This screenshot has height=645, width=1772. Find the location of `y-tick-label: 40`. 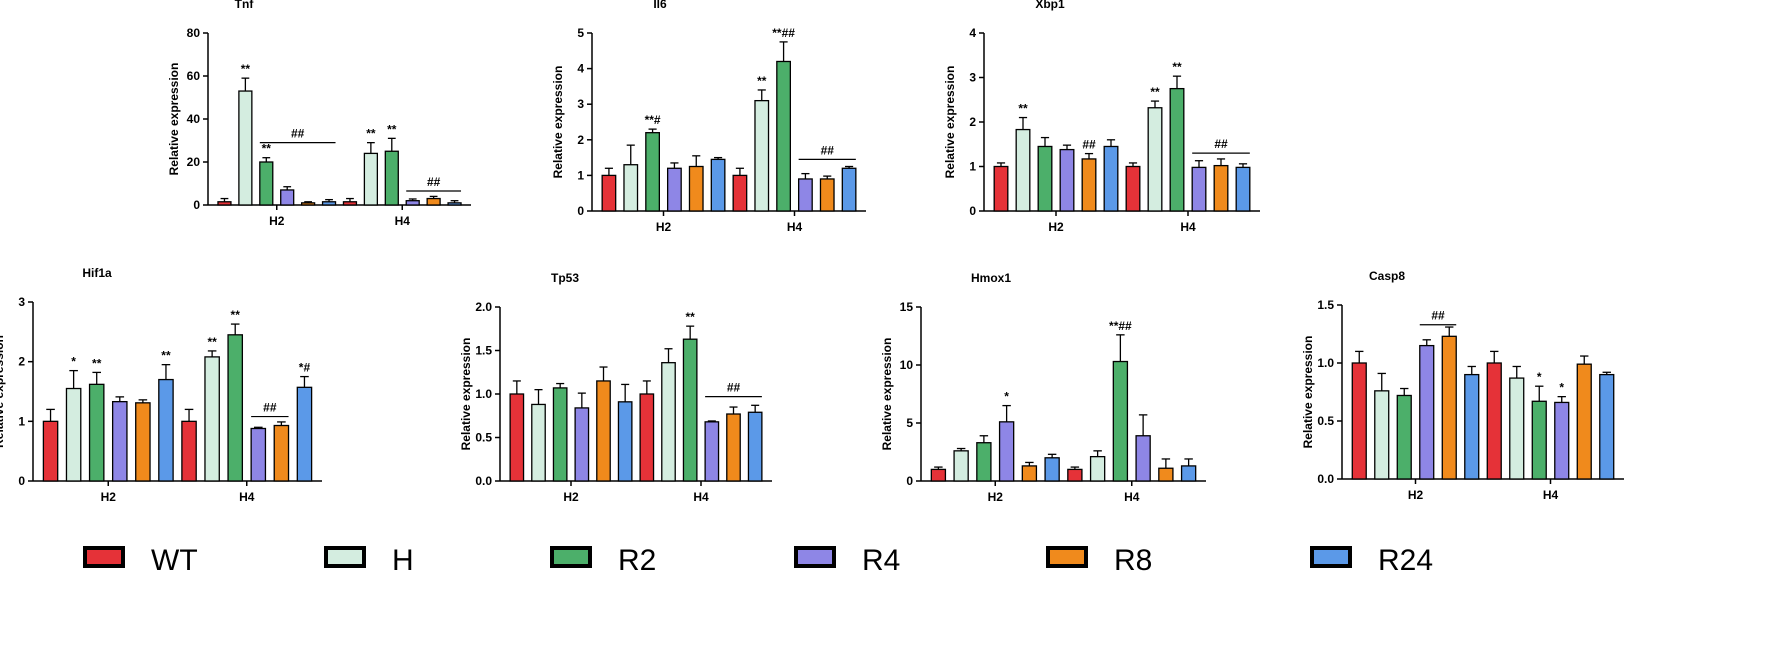

y-tick-label: 40 is located at coordinates (194, 119).